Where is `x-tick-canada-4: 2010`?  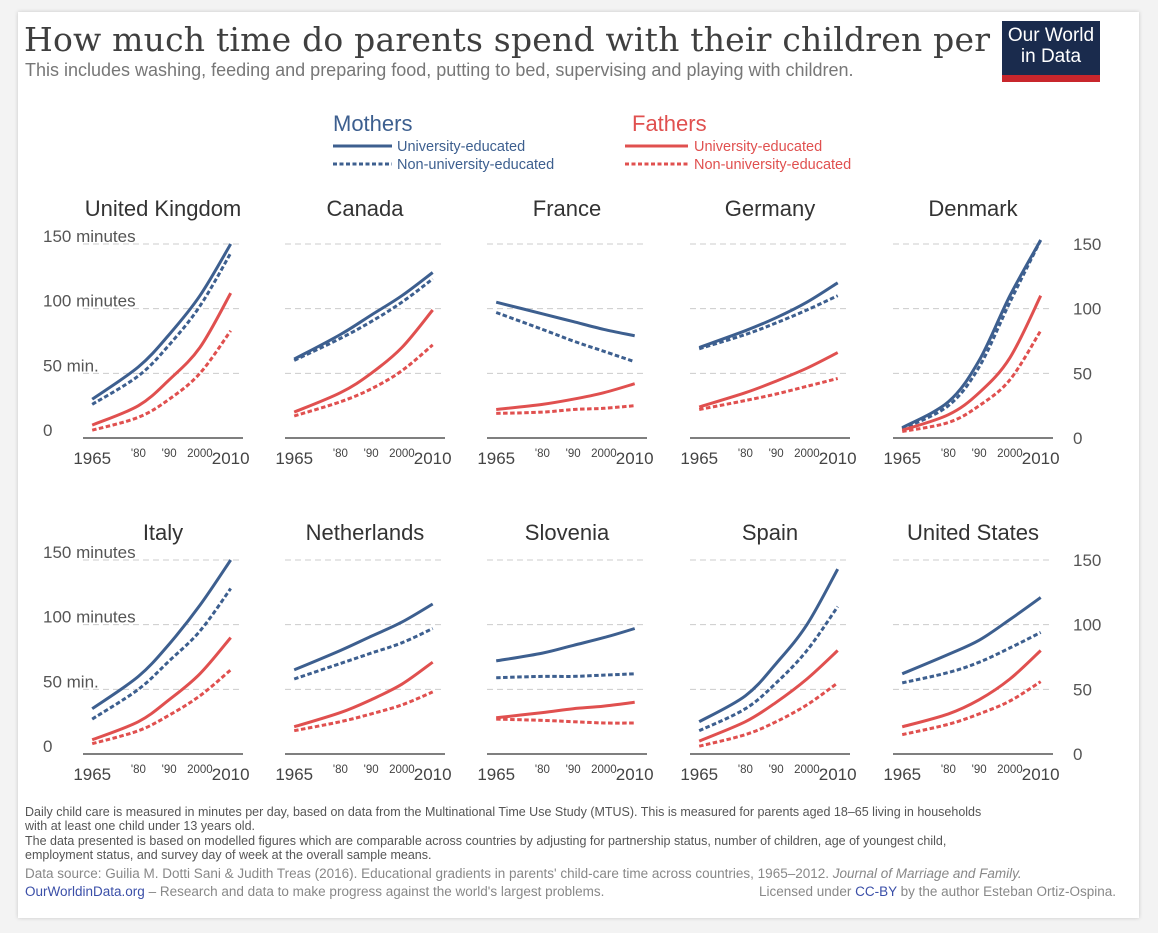 x-tick-canada-4: 2010 is located at coordinates (433, 458).